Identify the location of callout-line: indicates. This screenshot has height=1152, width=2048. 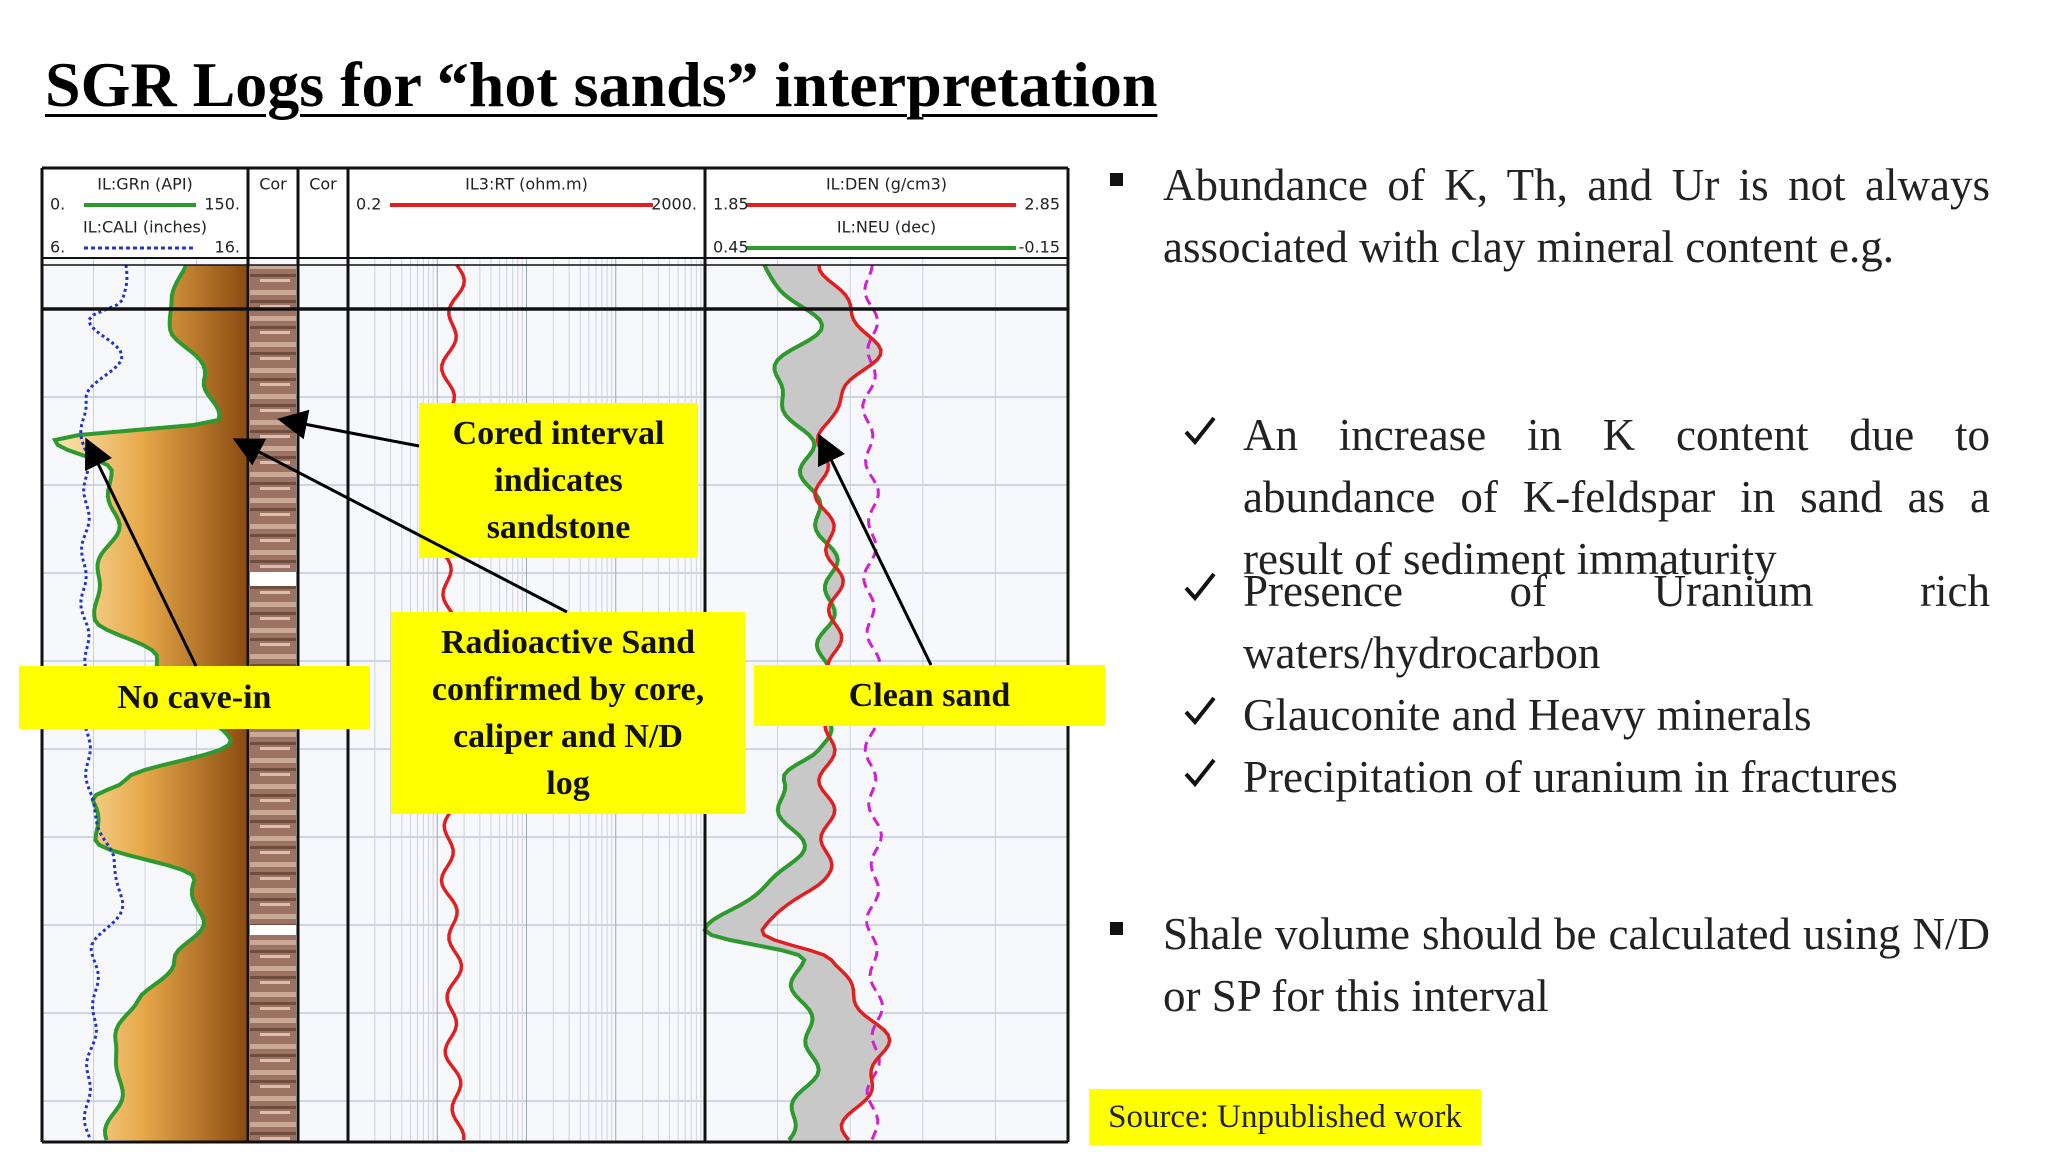
(558, 480).